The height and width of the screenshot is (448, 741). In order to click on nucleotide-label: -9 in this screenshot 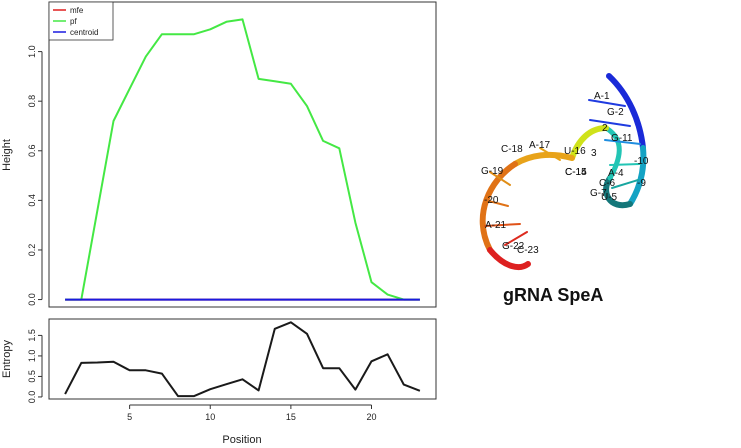, I will do `click(641, 183)`.